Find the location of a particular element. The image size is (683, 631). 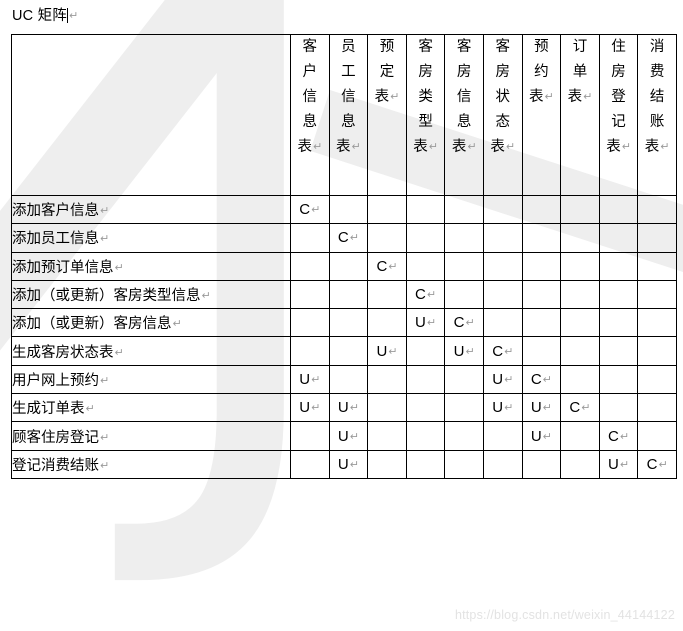

matrix-cell-row-add-room-info-col-room-type: U↵ is located at coordinates (425, 323).